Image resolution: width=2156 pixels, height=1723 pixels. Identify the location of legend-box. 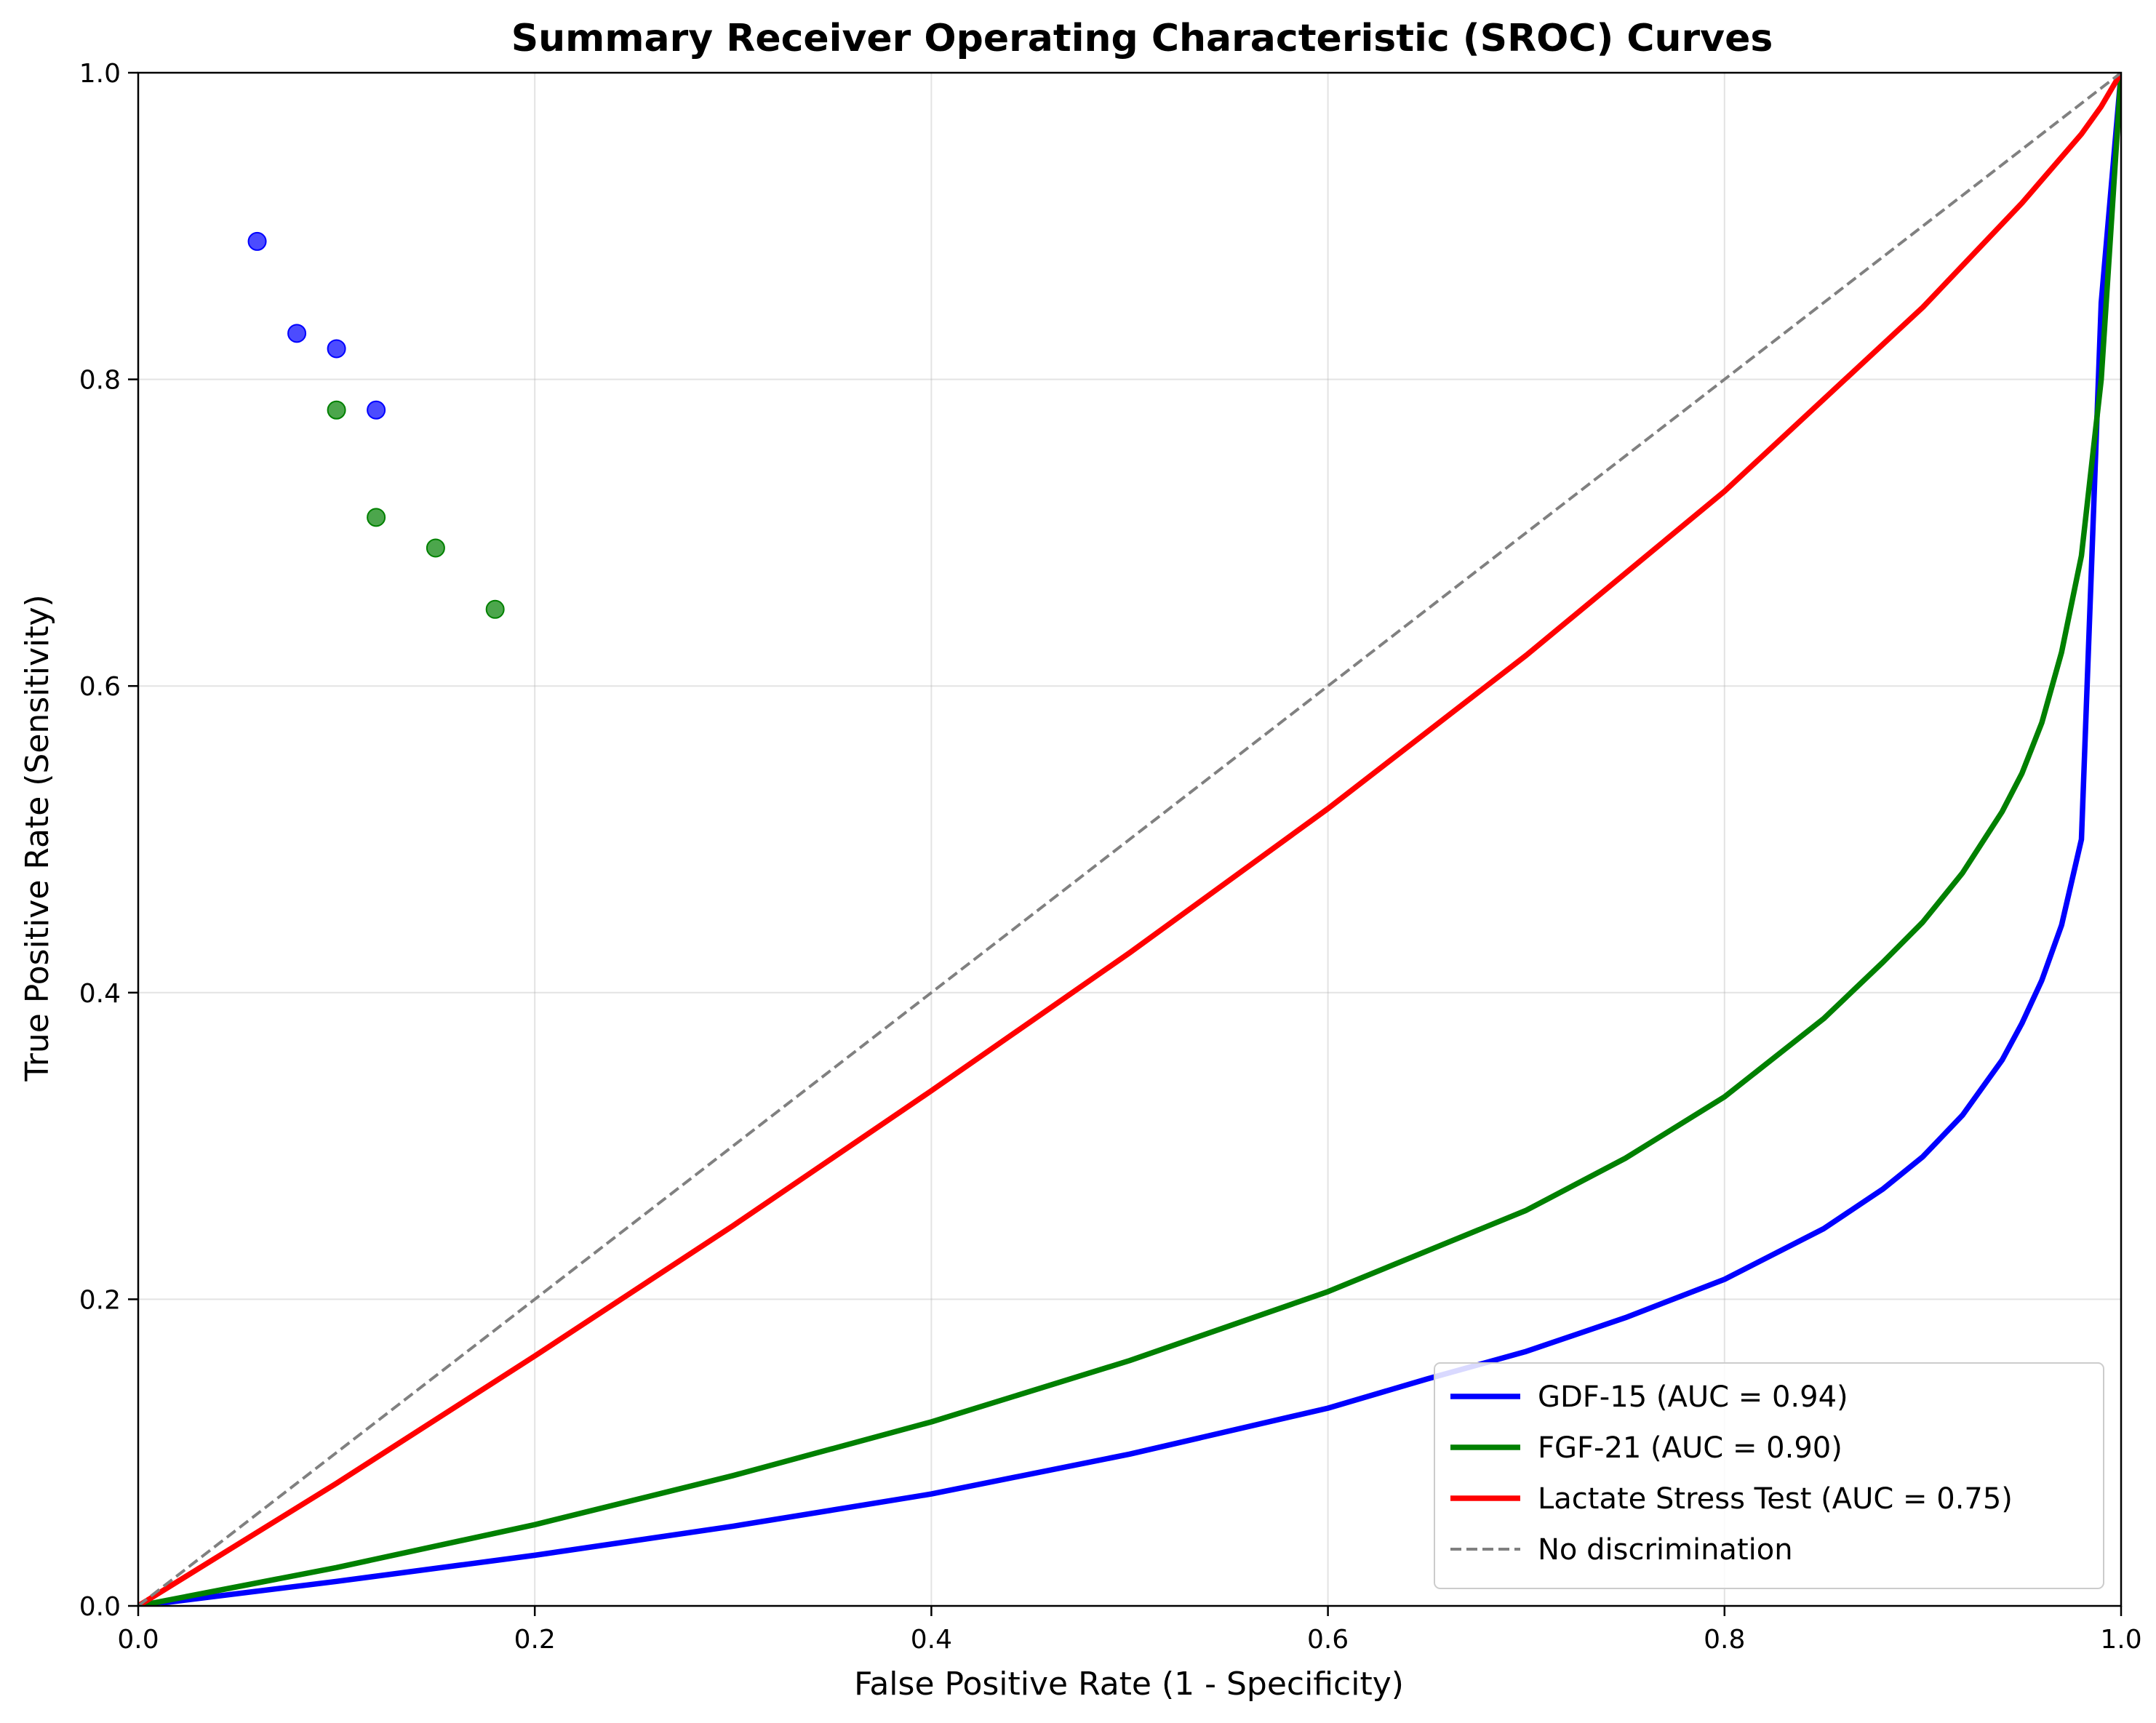
(1769, 1475).